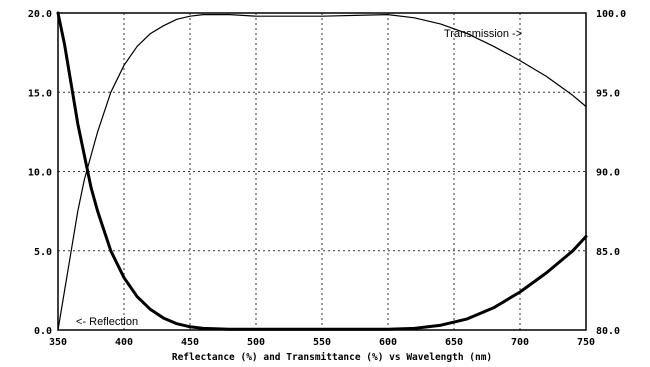  What do you see at coordinates (124, 342) in the screenshot?
I see `x-tick-label: 400` at bounding box center [124, 342].